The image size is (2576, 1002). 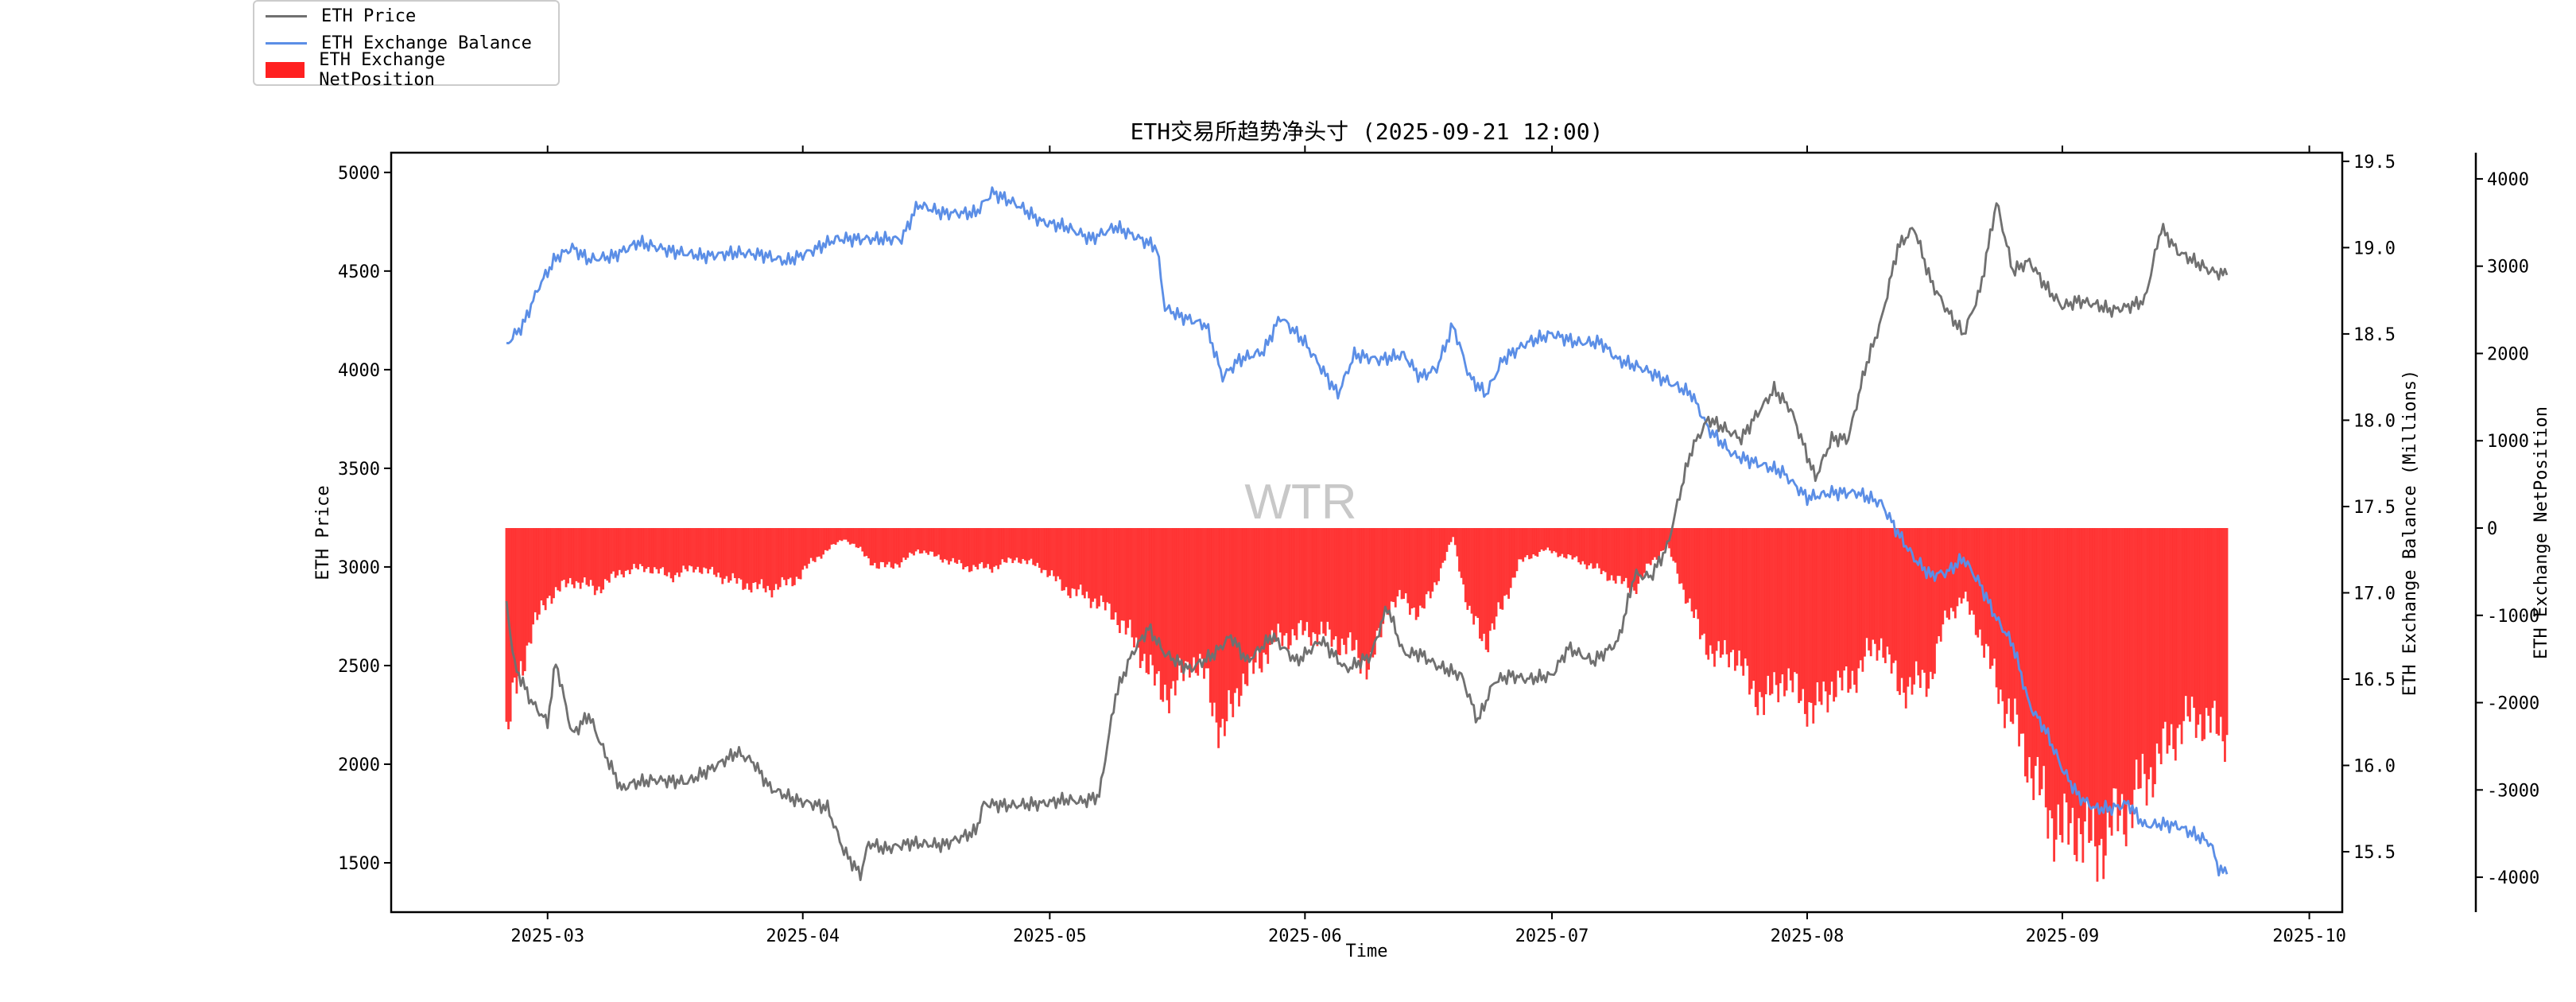 What do you see at coordinates (359, 667) in the screenshot?
I see `left-tick-label: 2500` at bounding box center [359, 667].